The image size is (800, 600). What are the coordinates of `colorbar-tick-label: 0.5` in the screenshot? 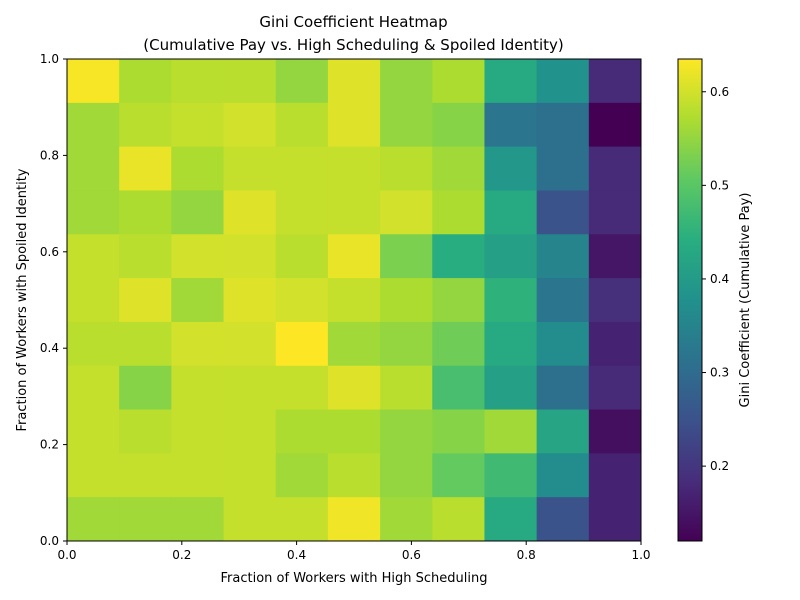 It's located at (719, 185).